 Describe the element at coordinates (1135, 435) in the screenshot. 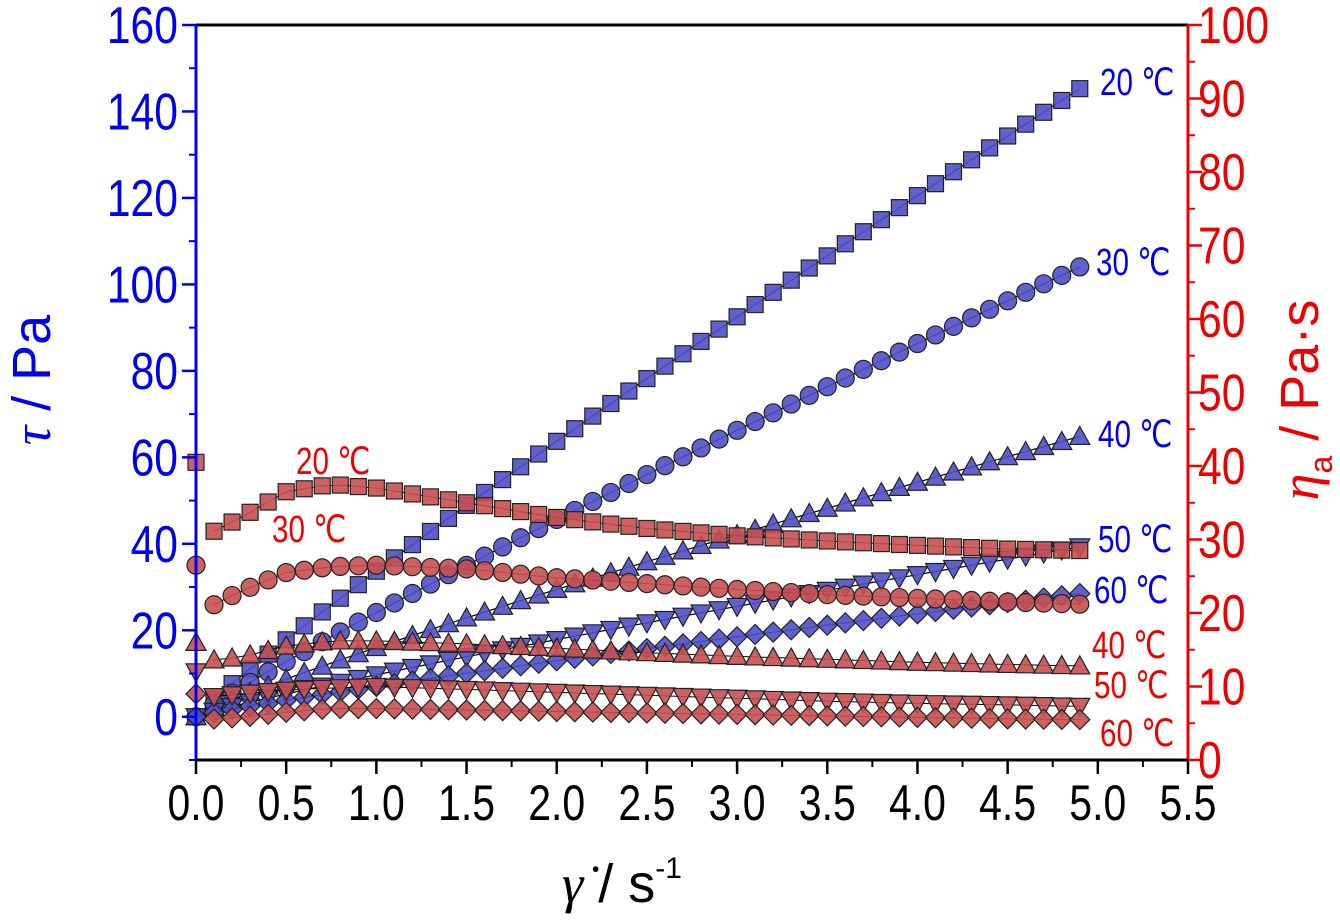

I see `shear-series-label: 40 ℃` at that location.